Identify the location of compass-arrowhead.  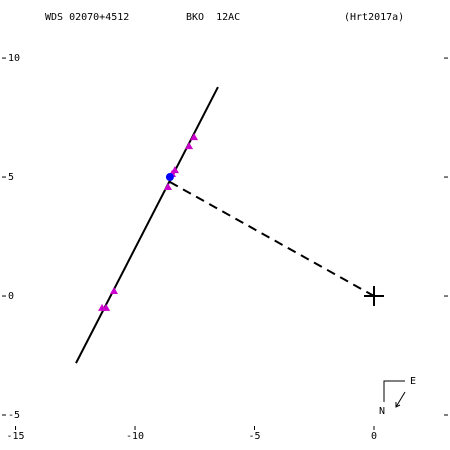
(398, 405).